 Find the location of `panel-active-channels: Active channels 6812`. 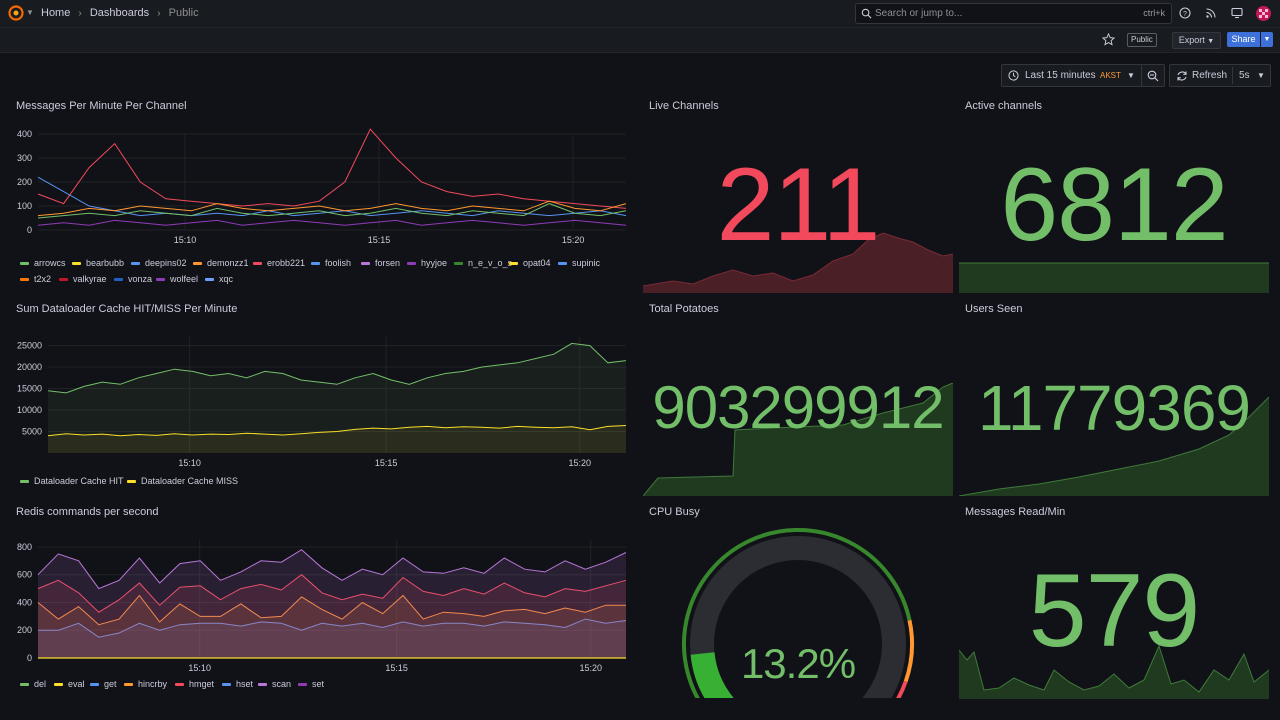

panel-active-channels: Active channels 6812 is located at coordinates (1114, 196).